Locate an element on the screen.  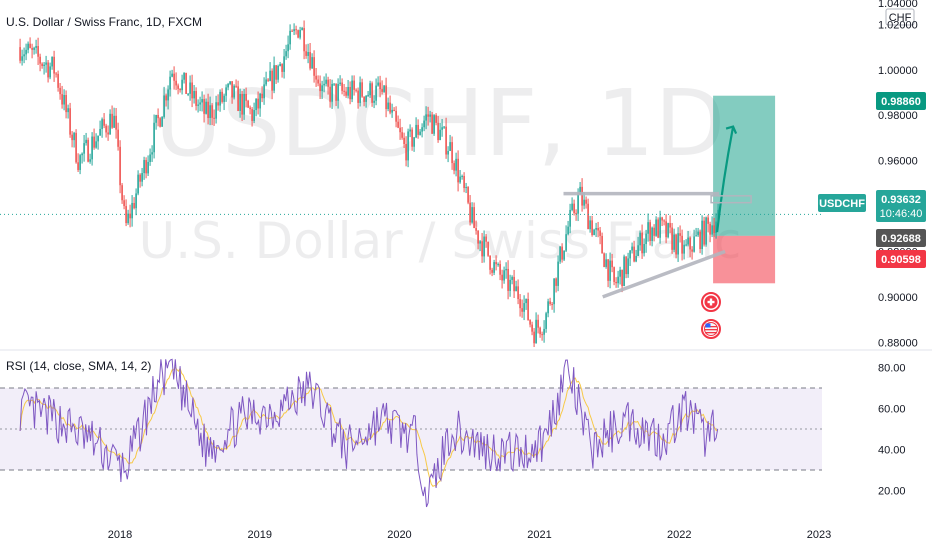
long-position-stop-zone is located at coordinates (744, 259).